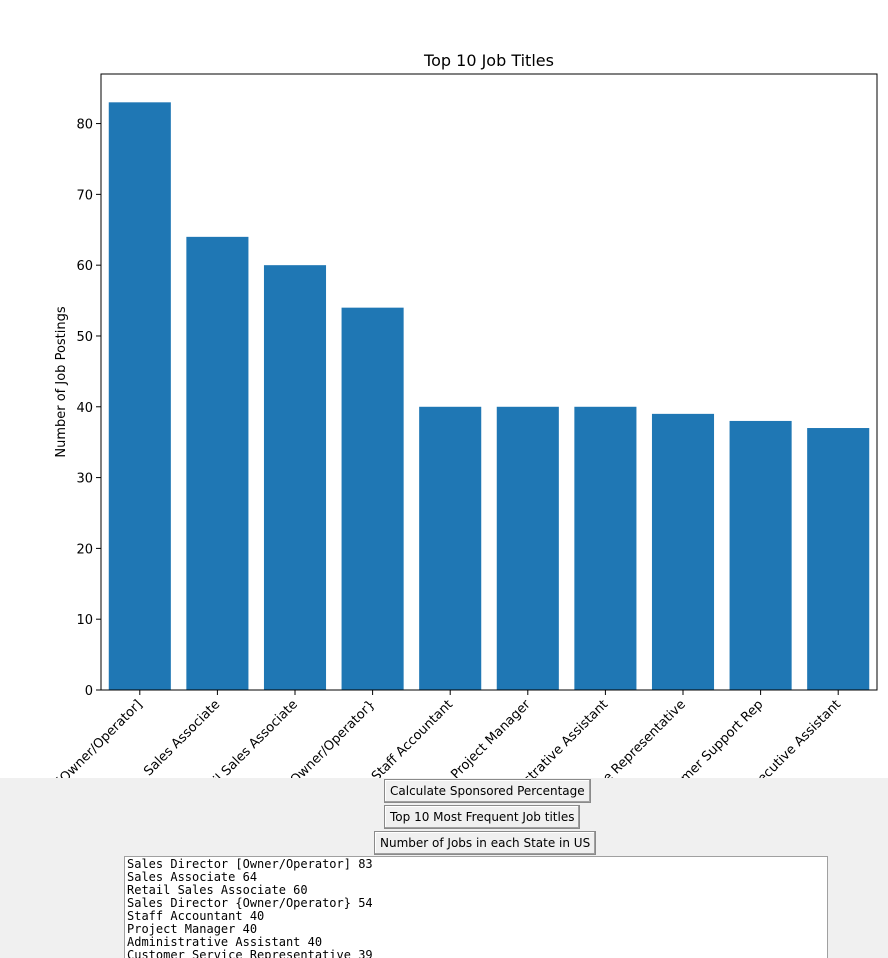 The height and width of the screenshot is (958, 888). What do you see at coordinates (412, 737) in the screenshot?
I see `x-tick-label: Staff Accountant` at bounding box center [412, 737].